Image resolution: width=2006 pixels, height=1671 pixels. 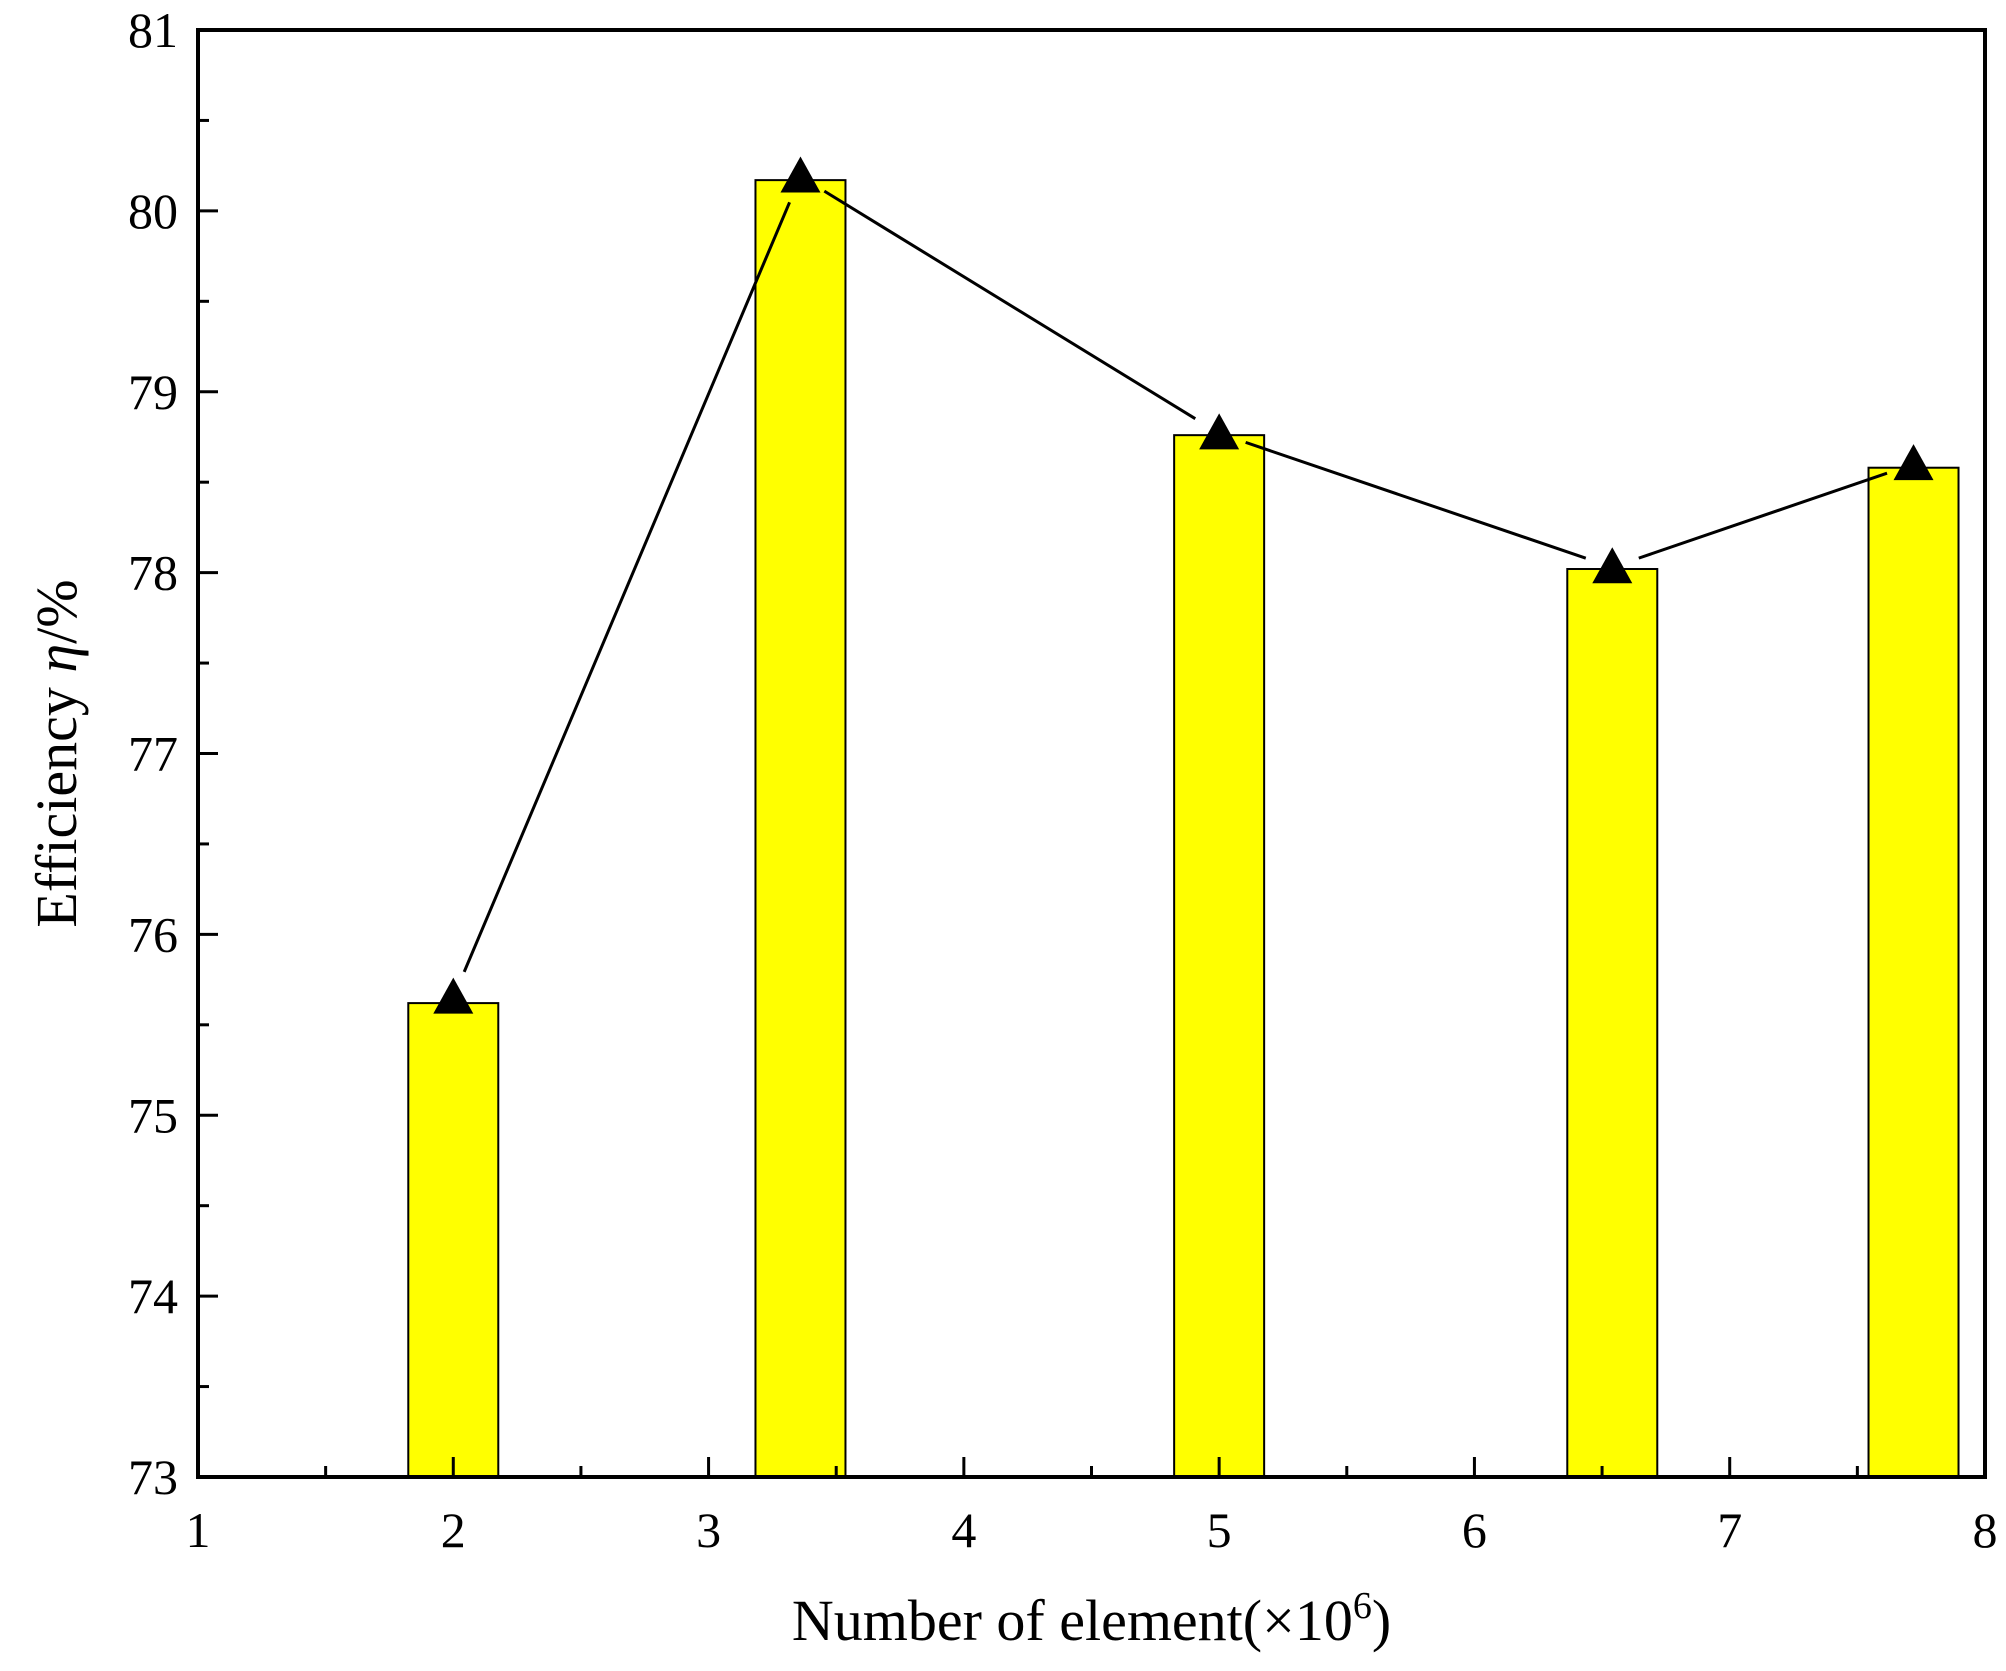 What do you see at coordinates (153, 392) in the screenshot?
I see `y-tick-label: 79` at bounding box center [153, 392].